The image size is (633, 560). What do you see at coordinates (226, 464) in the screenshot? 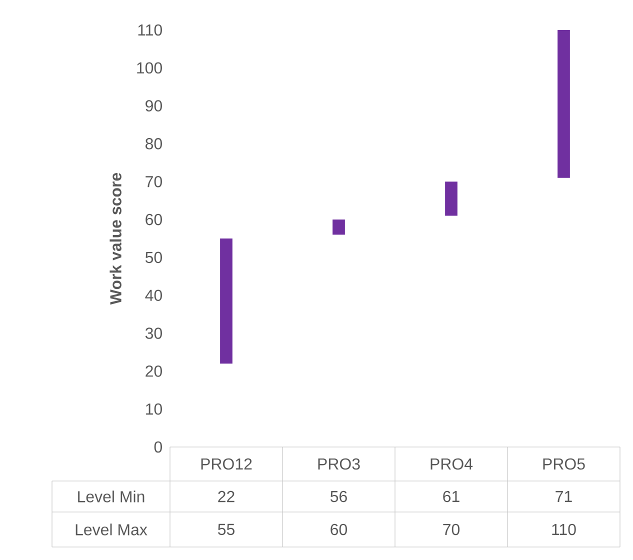
I see `x-tick-label: PRO12` at bounding box center [226, 464].